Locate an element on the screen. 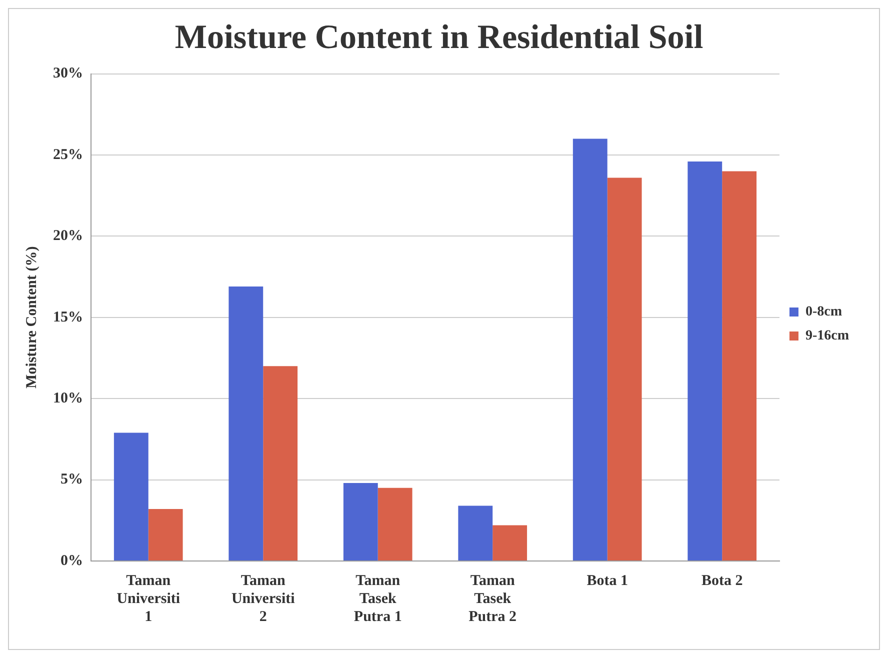  x-tick-label: Taman Tasek Putra 1 is located at coordinates (378, 598).